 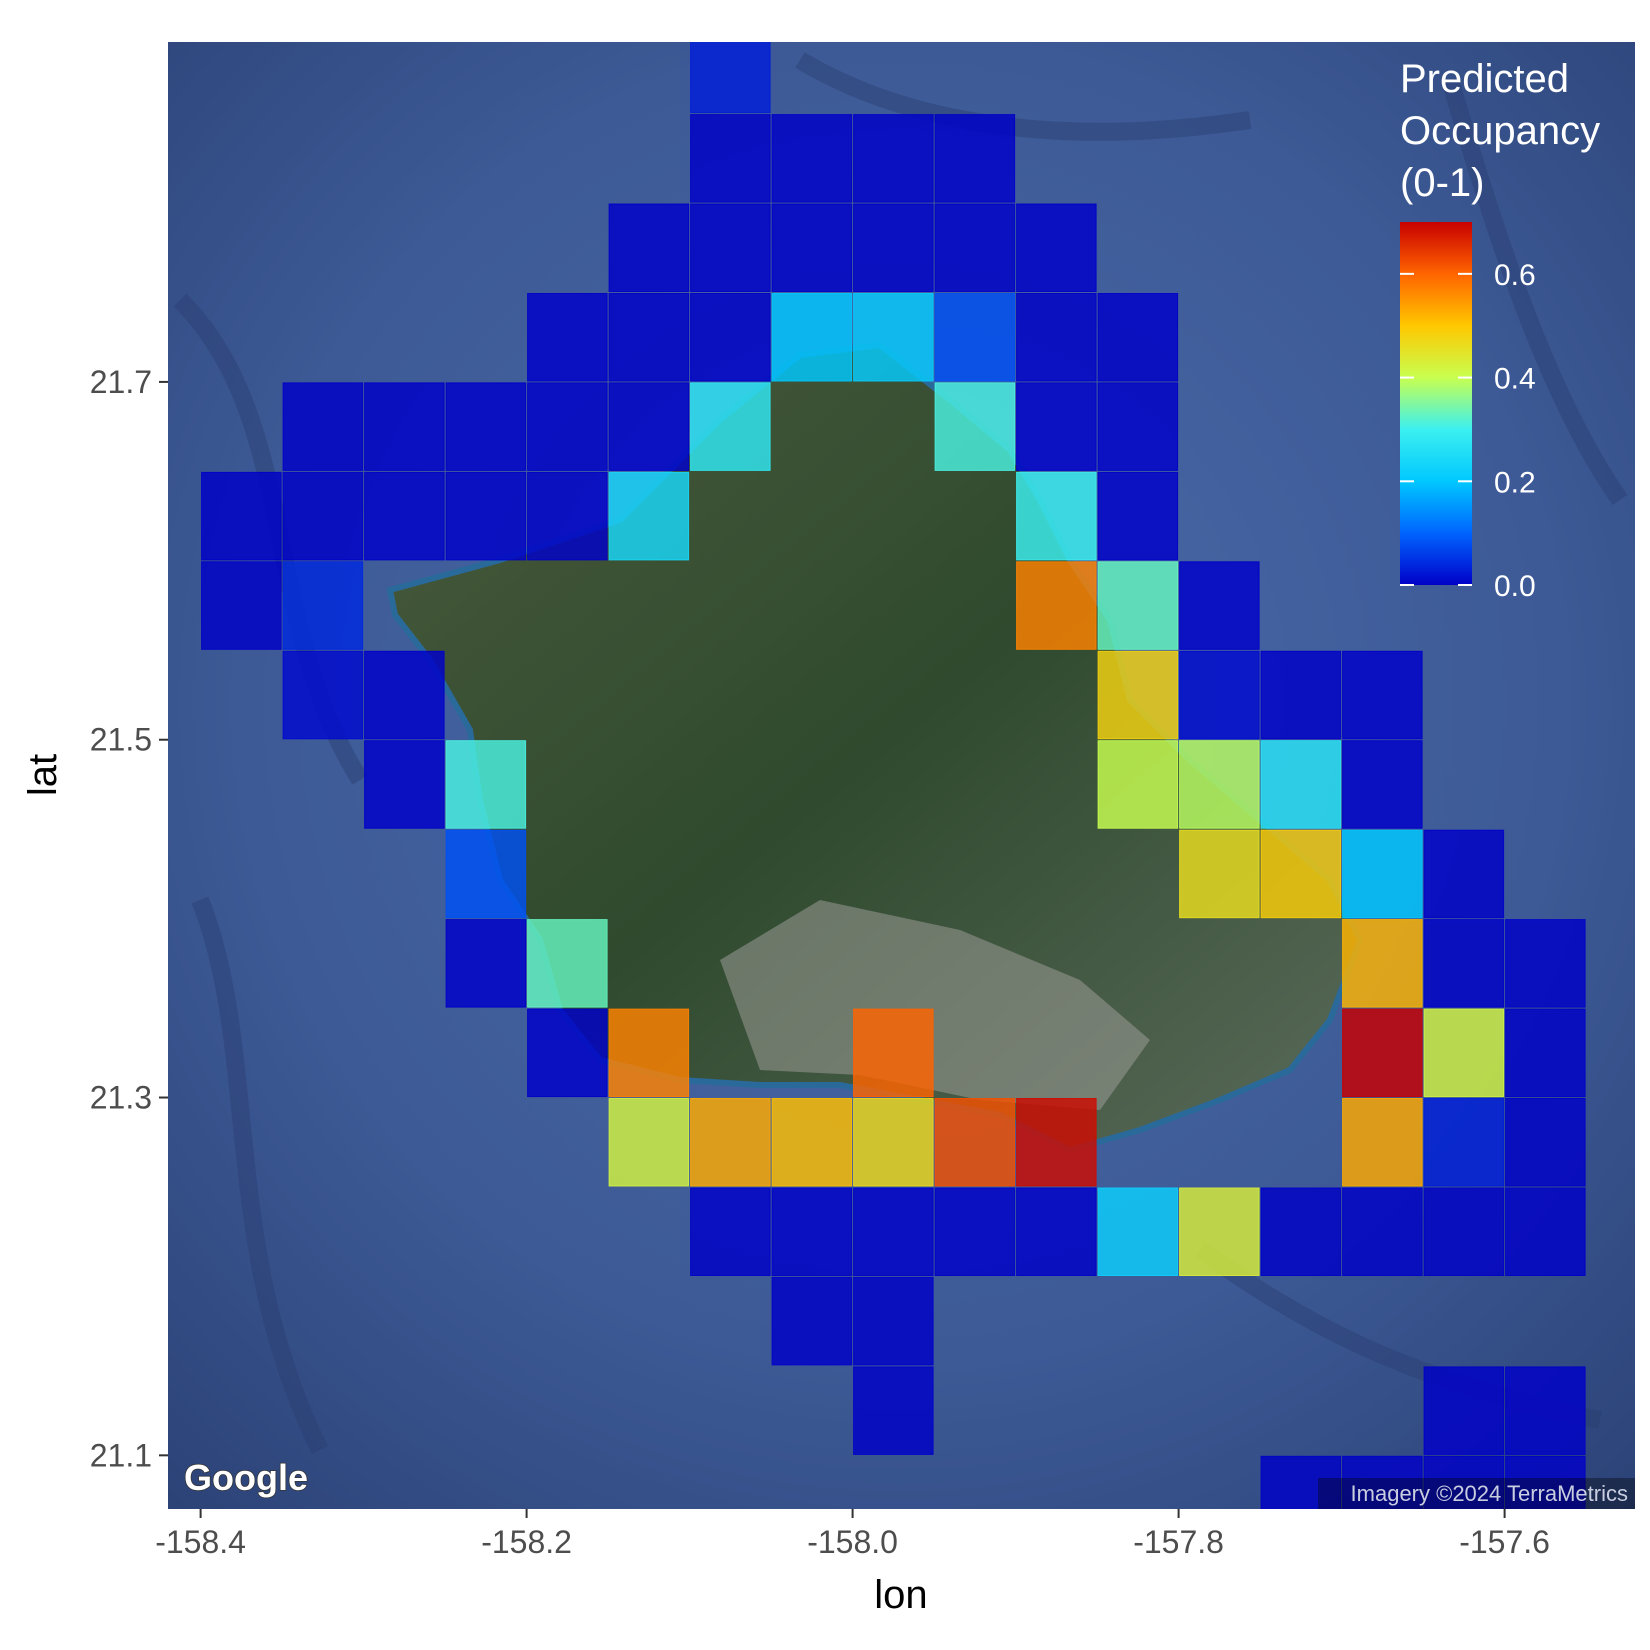 I want to click on x-axis: -158.4 -158.2 -158.0 -157.8 -157.6, so click(x=852, y=1534).